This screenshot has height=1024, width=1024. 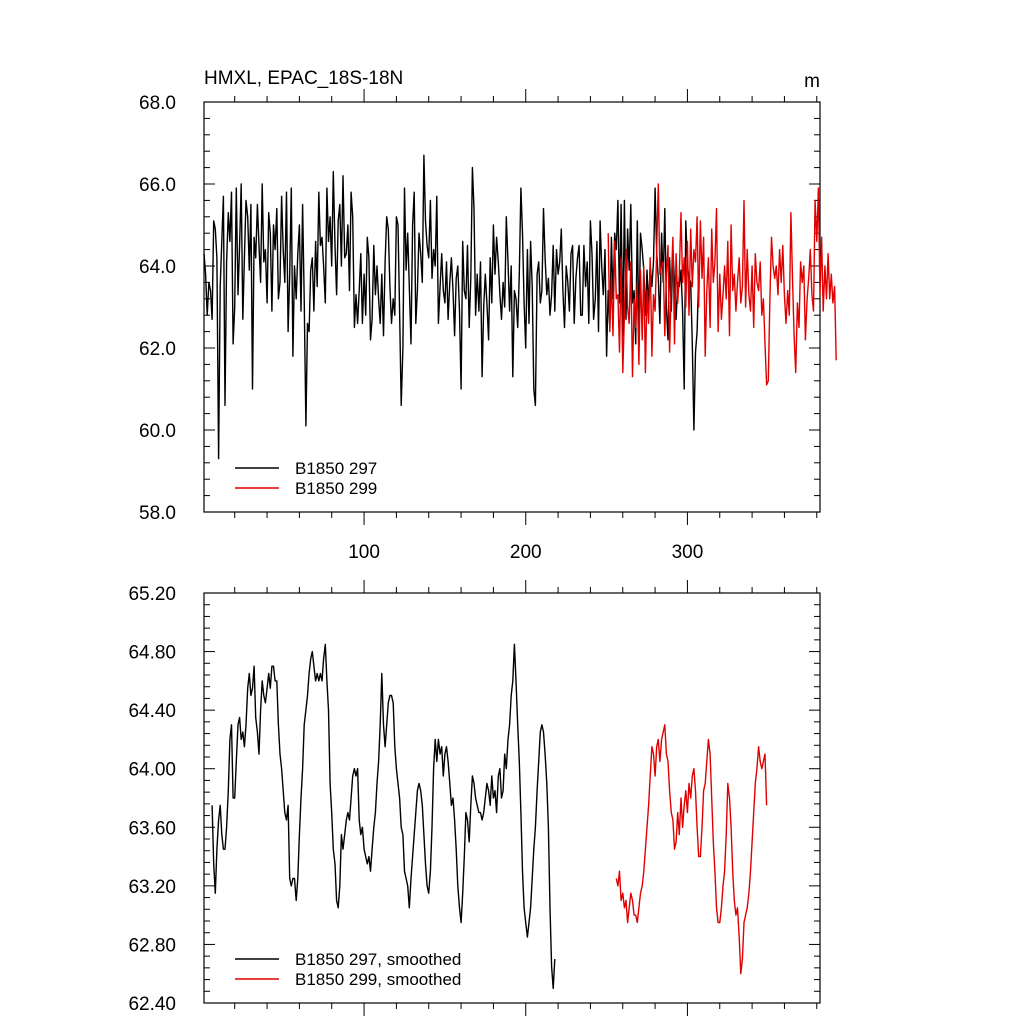 What do you see at coordinates (152, 887) in the screenshot?
I see `y-tick-label: 63.20` at bounding box center [152, 887].